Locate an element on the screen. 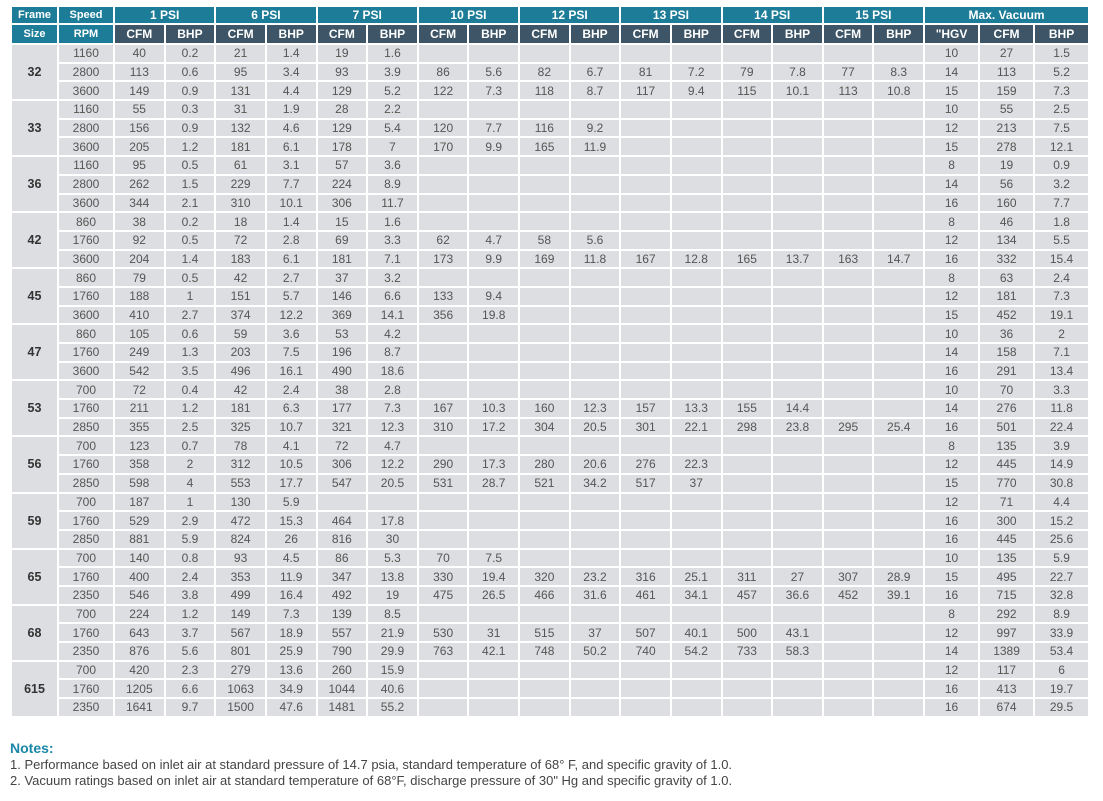 The image size is (1103, 801). cfm-cell: 507 is located at coordinates (645, 632).